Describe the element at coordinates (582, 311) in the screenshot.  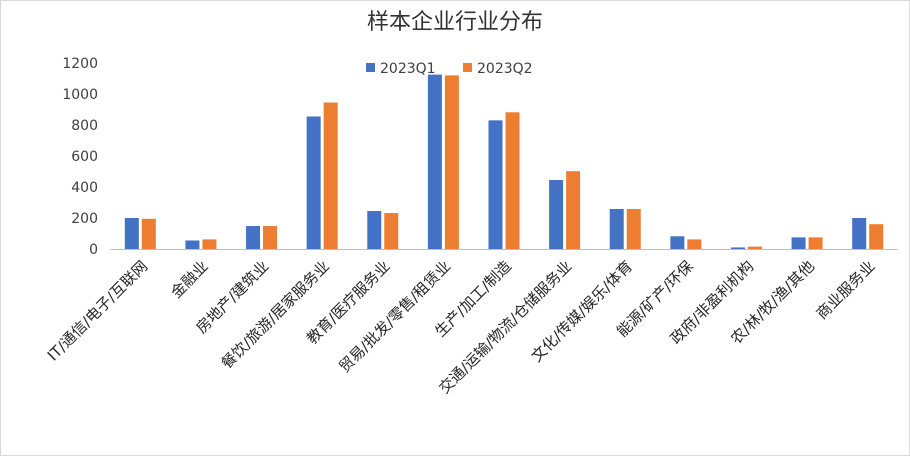
I see `x-tick-label: 文化/传媒/娱乐/体育` at that location.